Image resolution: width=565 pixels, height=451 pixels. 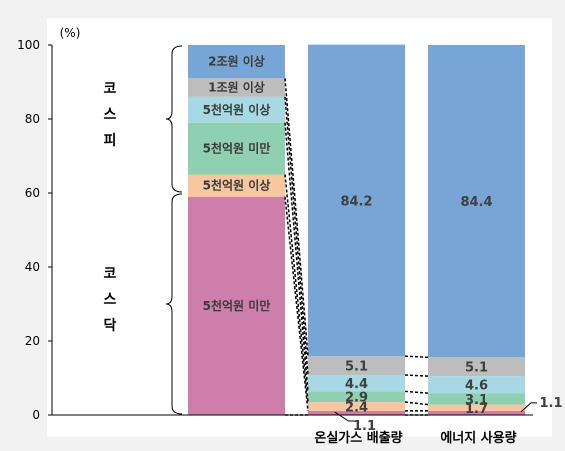 I want to click on data-label: 84.2, so click(x=356, y=201).